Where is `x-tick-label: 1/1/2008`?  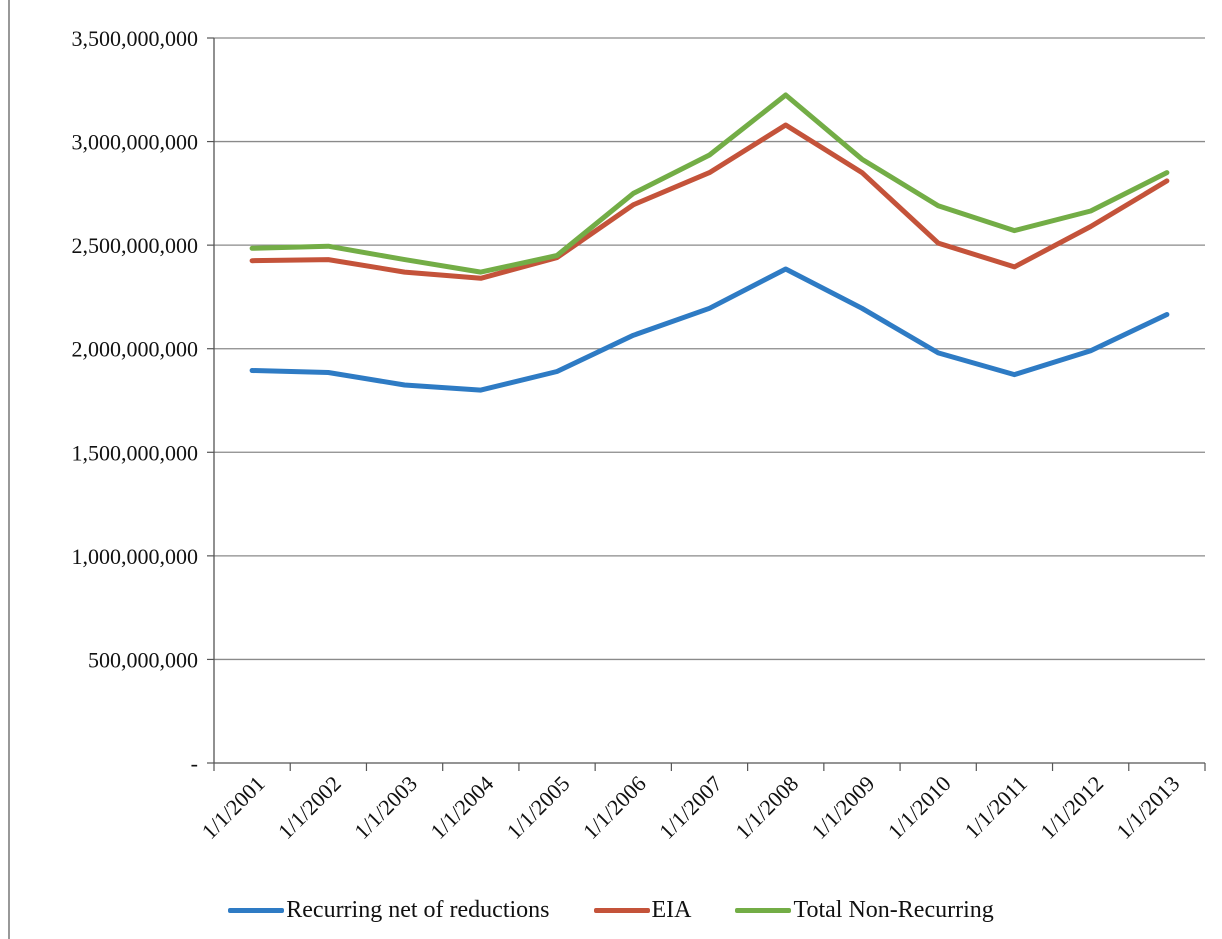
x-tick-label: 1/1/2008 is located at coordinates (766, 807).